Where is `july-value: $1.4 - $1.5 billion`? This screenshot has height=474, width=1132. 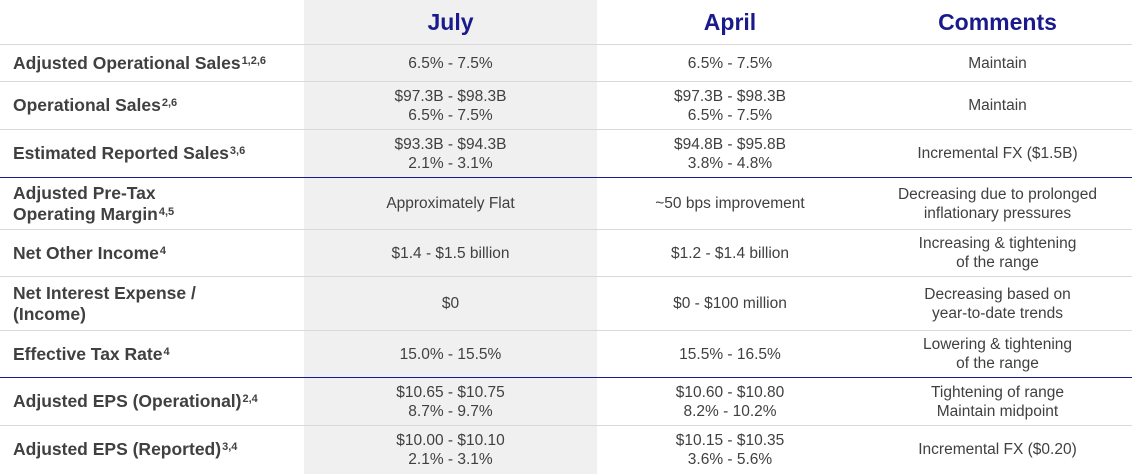
july-value: $1.4 - $1.5 billion is located at coordinates (450, 253).